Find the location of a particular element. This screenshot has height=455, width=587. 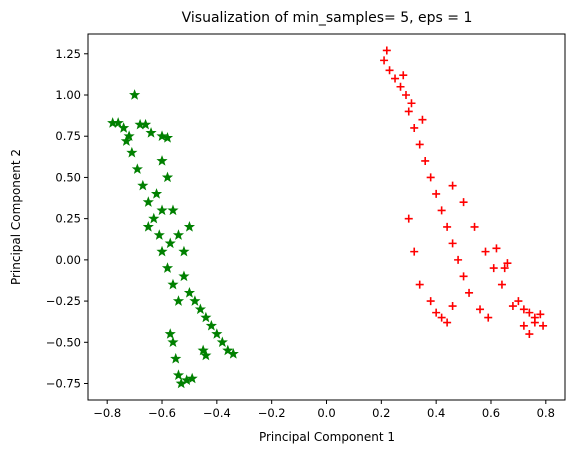

y-tick-label: −0.50 is located at coordinates (63, 342).